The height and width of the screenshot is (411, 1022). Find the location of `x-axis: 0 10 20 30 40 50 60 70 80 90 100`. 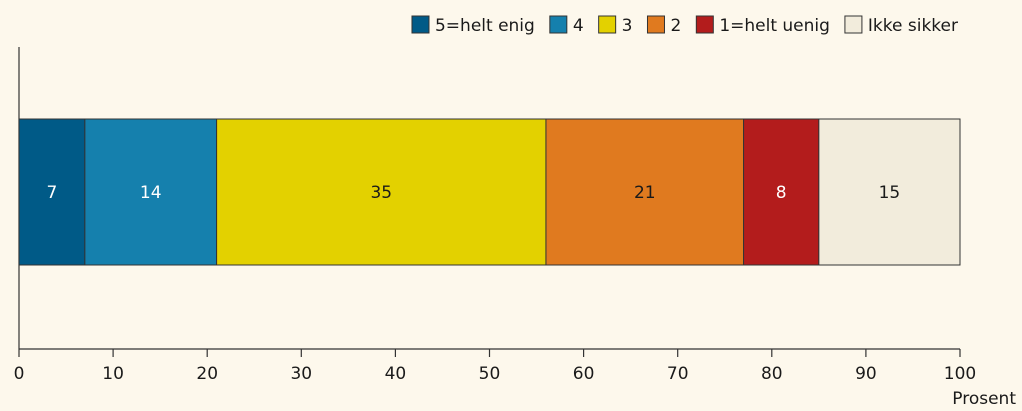

x-axis: 0 10 20 30 40 50 60 70 80 90 100 is located at coordinates (495, 366).